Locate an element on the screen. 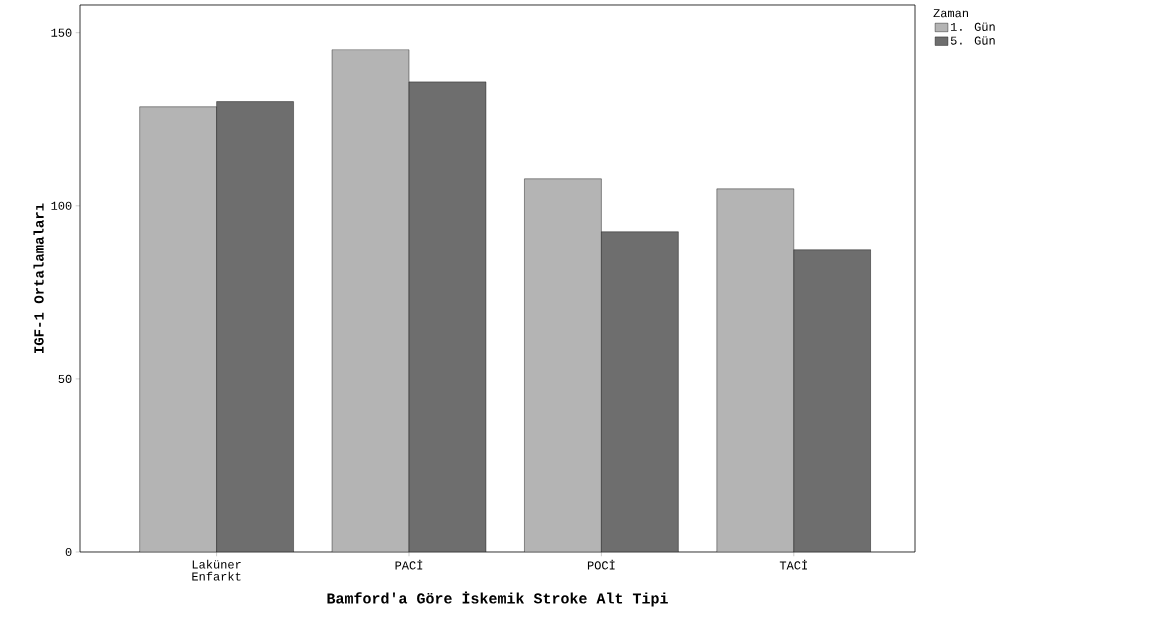 This screenshot has width=1153, height=632. y-tick-label: 100 is located at coordinates (61, 205).